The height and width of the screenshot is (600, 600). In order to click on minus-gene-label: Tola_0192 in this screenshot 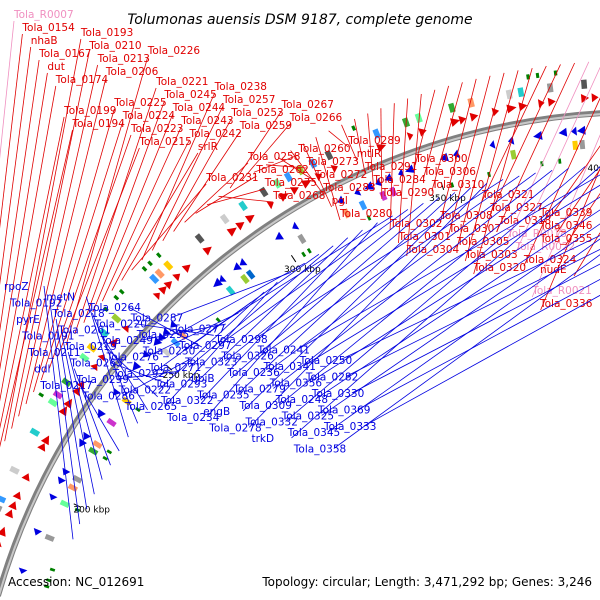, I will do `click(35, 304)`.